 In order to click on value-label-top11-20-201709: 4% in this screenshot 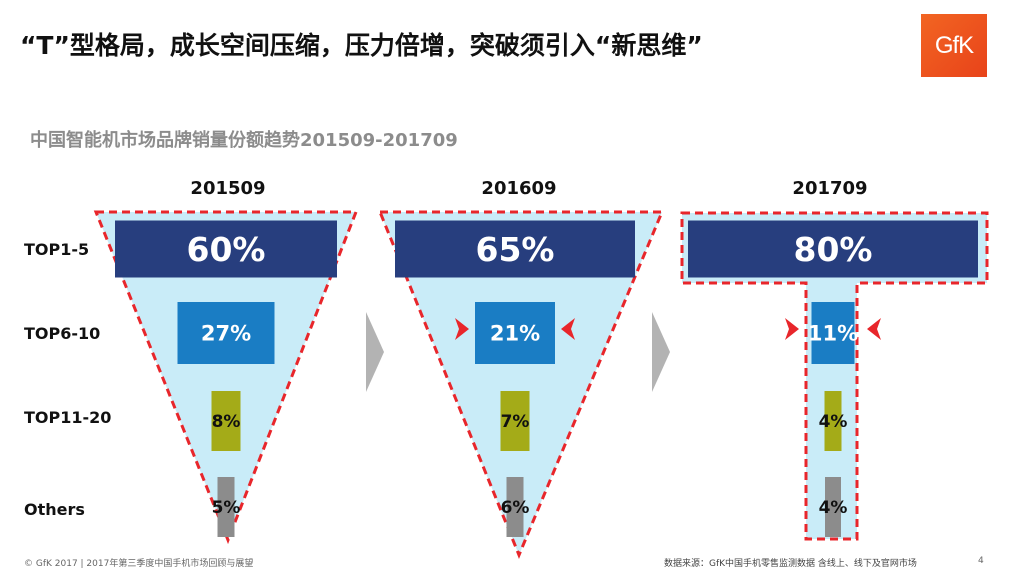, I will do `click(833, 422)`.